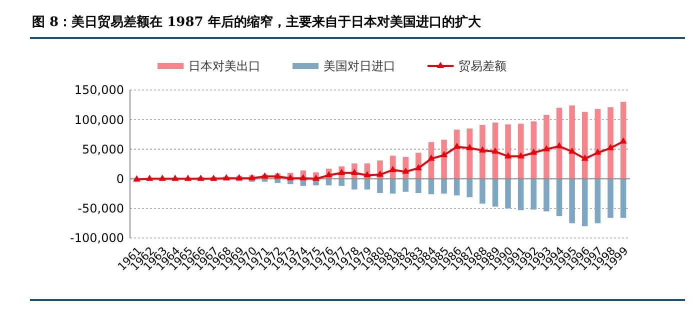 The height and width of the screenshot is (320, 700). I want to click on y-tick-label: 150,000, so click(99, 90).